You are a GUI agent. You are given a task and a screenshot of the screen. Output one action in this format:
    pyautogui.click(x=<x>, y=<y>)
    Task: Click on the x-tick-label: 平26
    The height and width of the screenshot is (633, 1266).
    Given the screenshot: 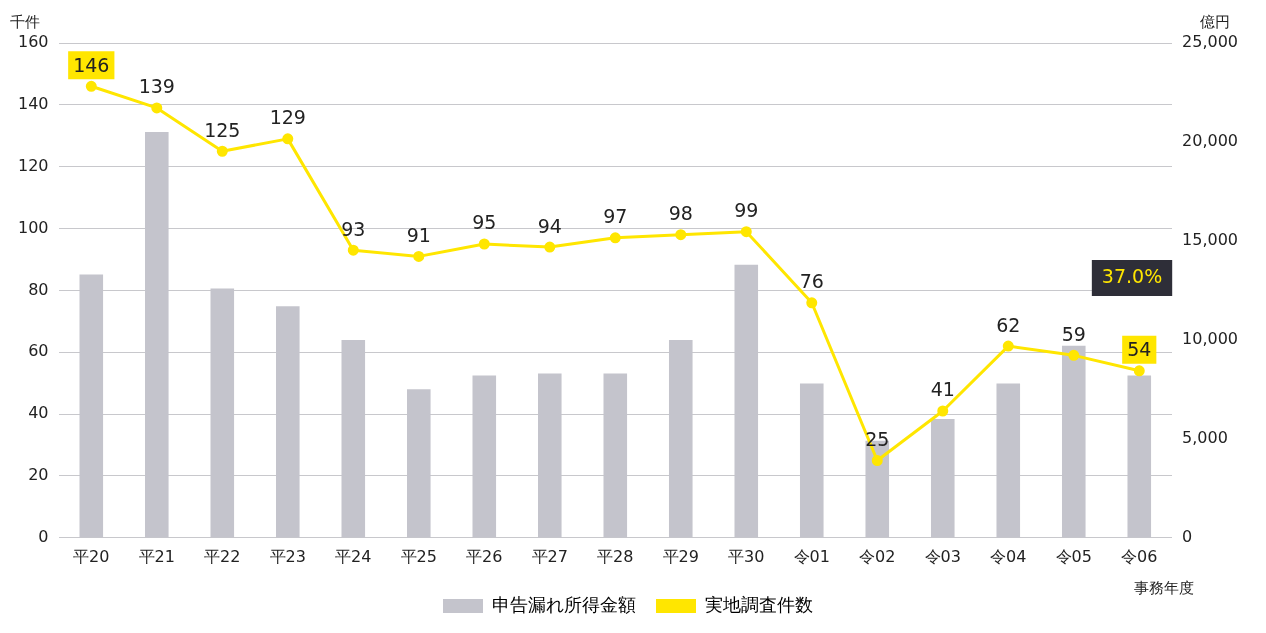 What is the action you would take?
    pyautogui.click(x=484, y=556)
    